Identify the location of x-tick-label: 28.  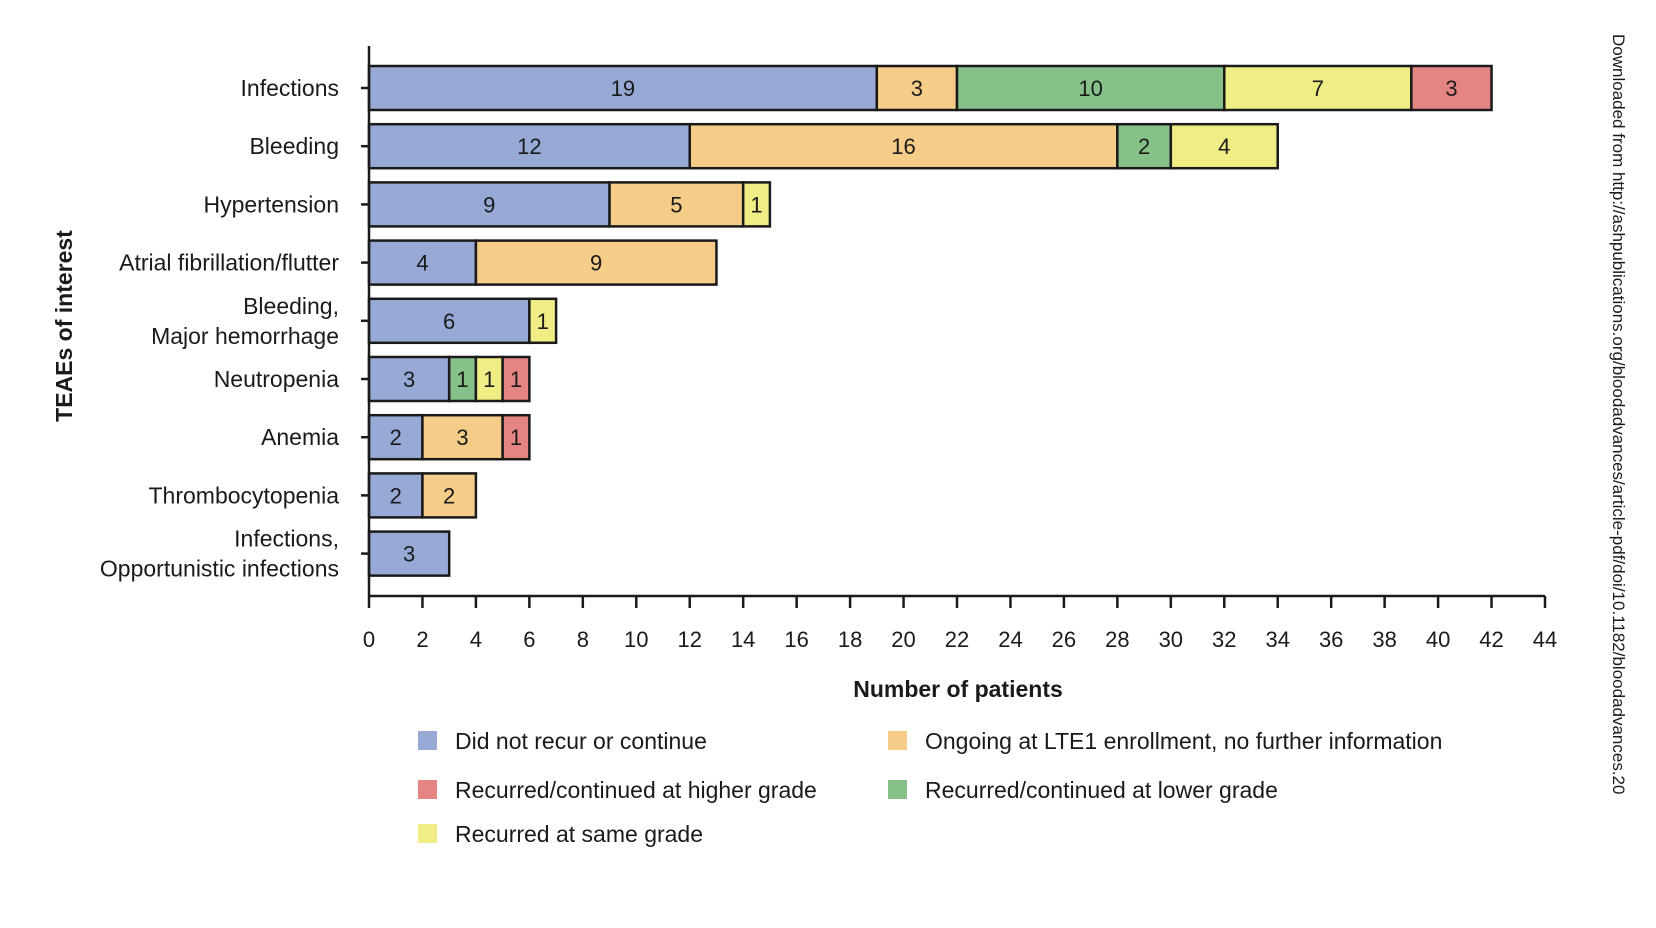
(1117, 639).